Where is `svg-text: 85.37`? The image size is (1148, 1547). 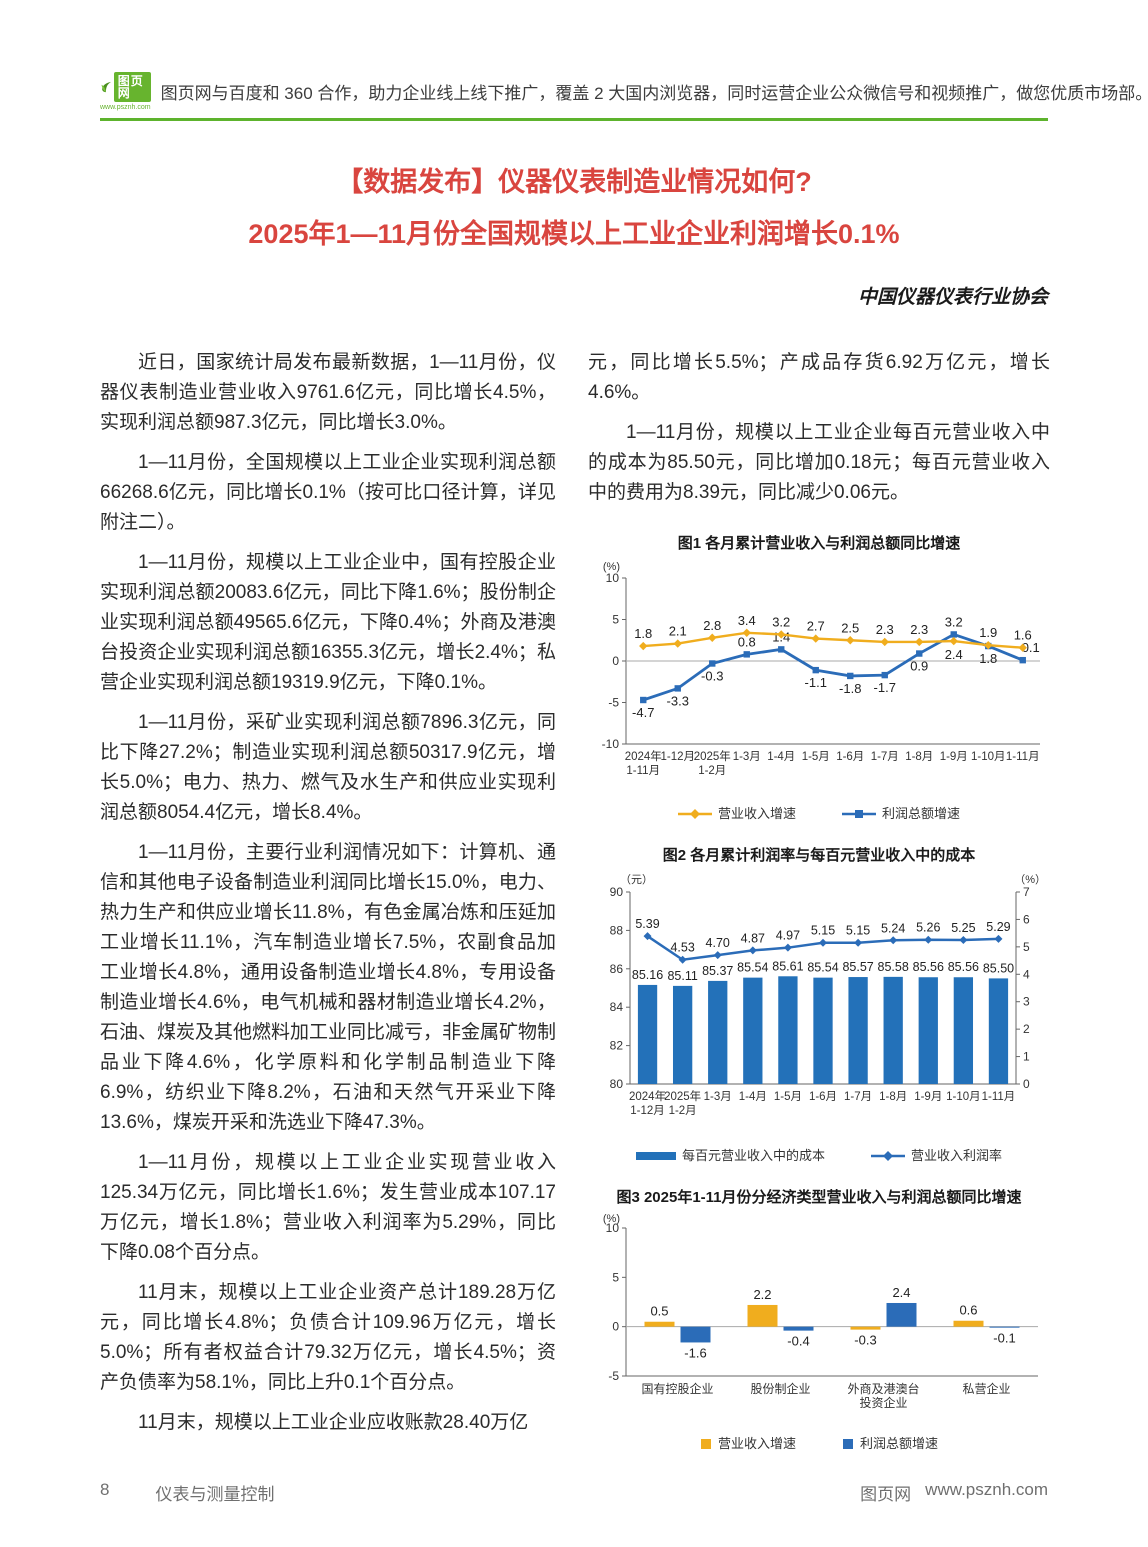
svg-text: 85.37 is located at coordinates (717, 971).